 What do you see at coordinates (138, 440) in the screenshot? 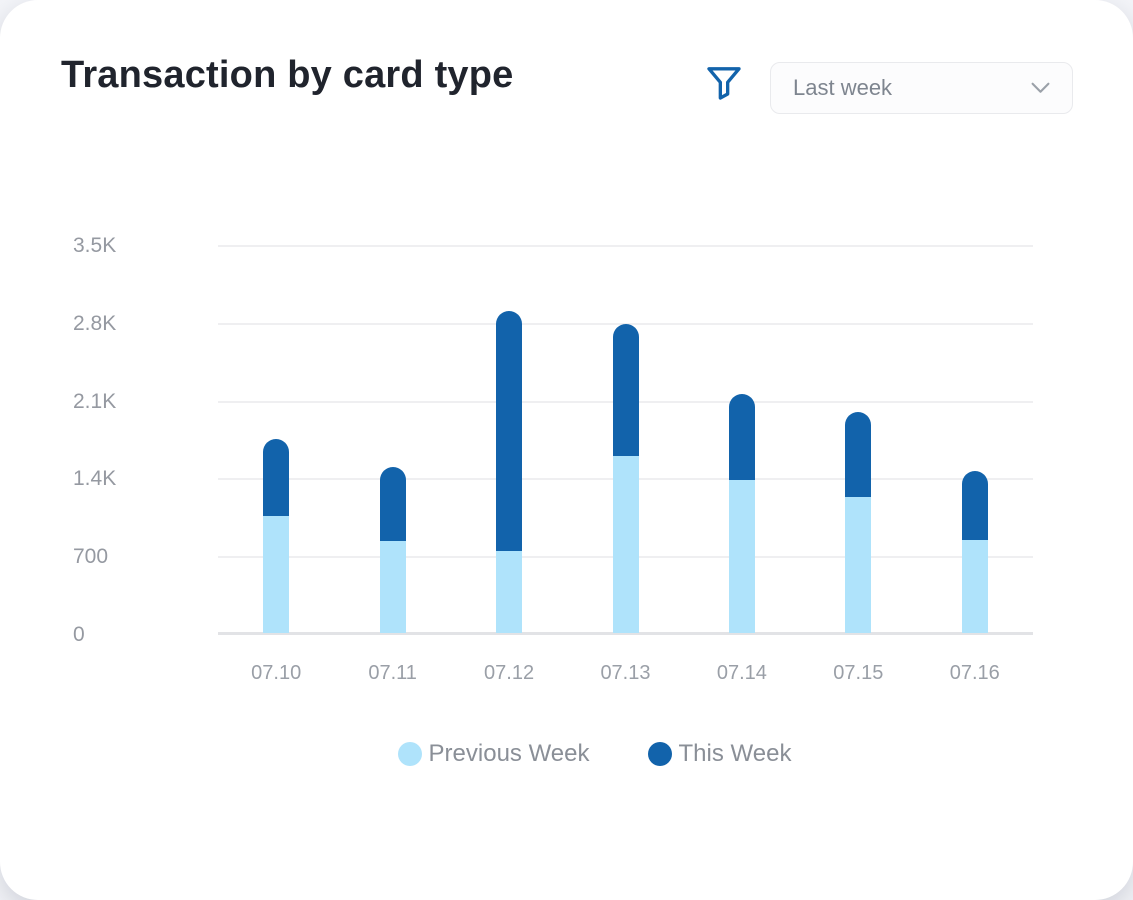
I see `y-axis: 3.5K 2.8K 2.1K 1.4K 700 0` at bounding box center [138, 440].